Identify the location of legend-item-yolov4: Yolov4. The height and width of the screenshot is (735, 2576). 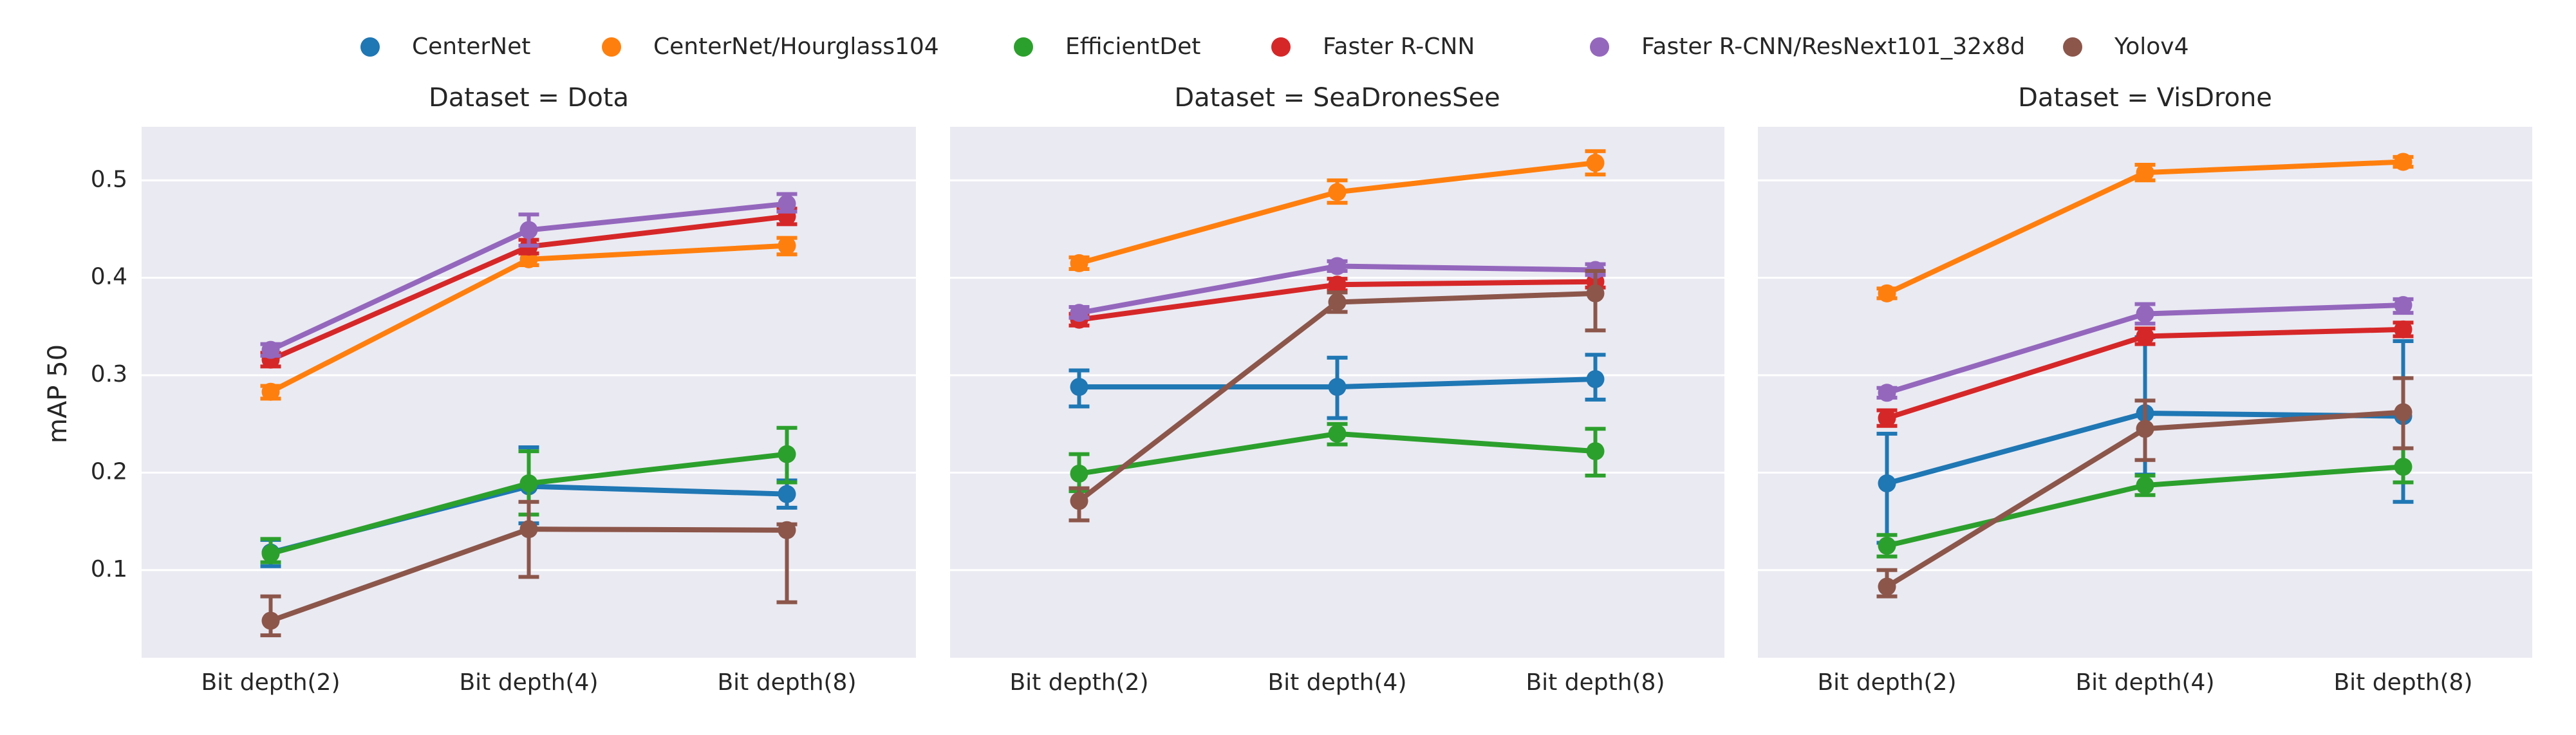
(2126, 46).